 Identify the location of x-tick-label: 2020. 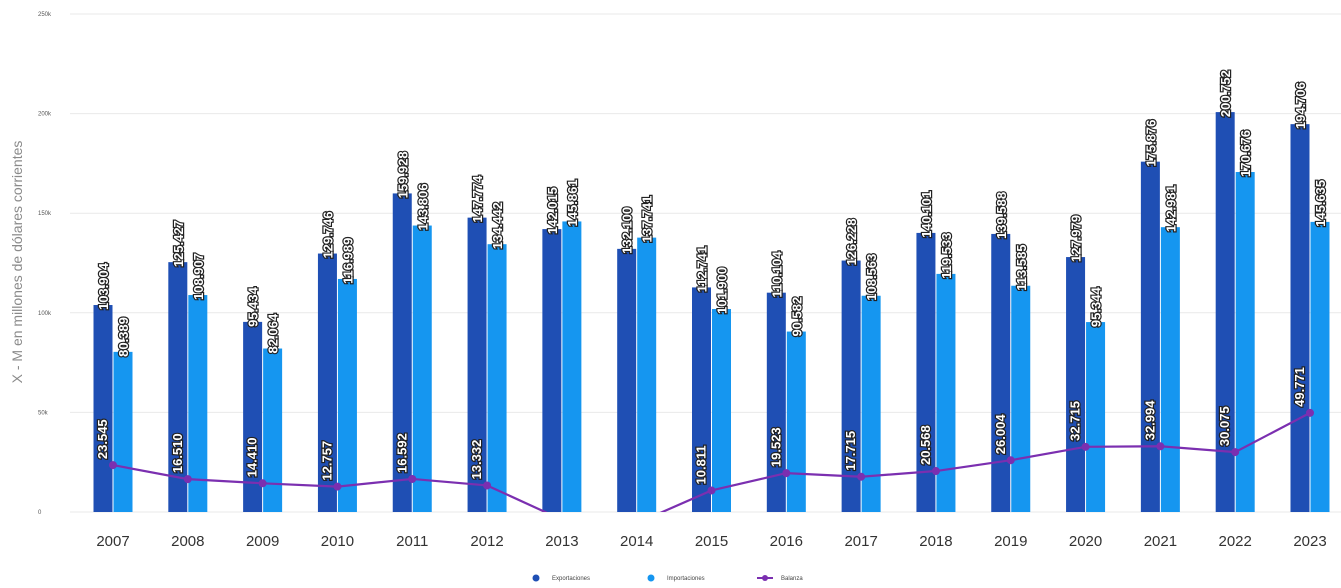
(1085, 541).